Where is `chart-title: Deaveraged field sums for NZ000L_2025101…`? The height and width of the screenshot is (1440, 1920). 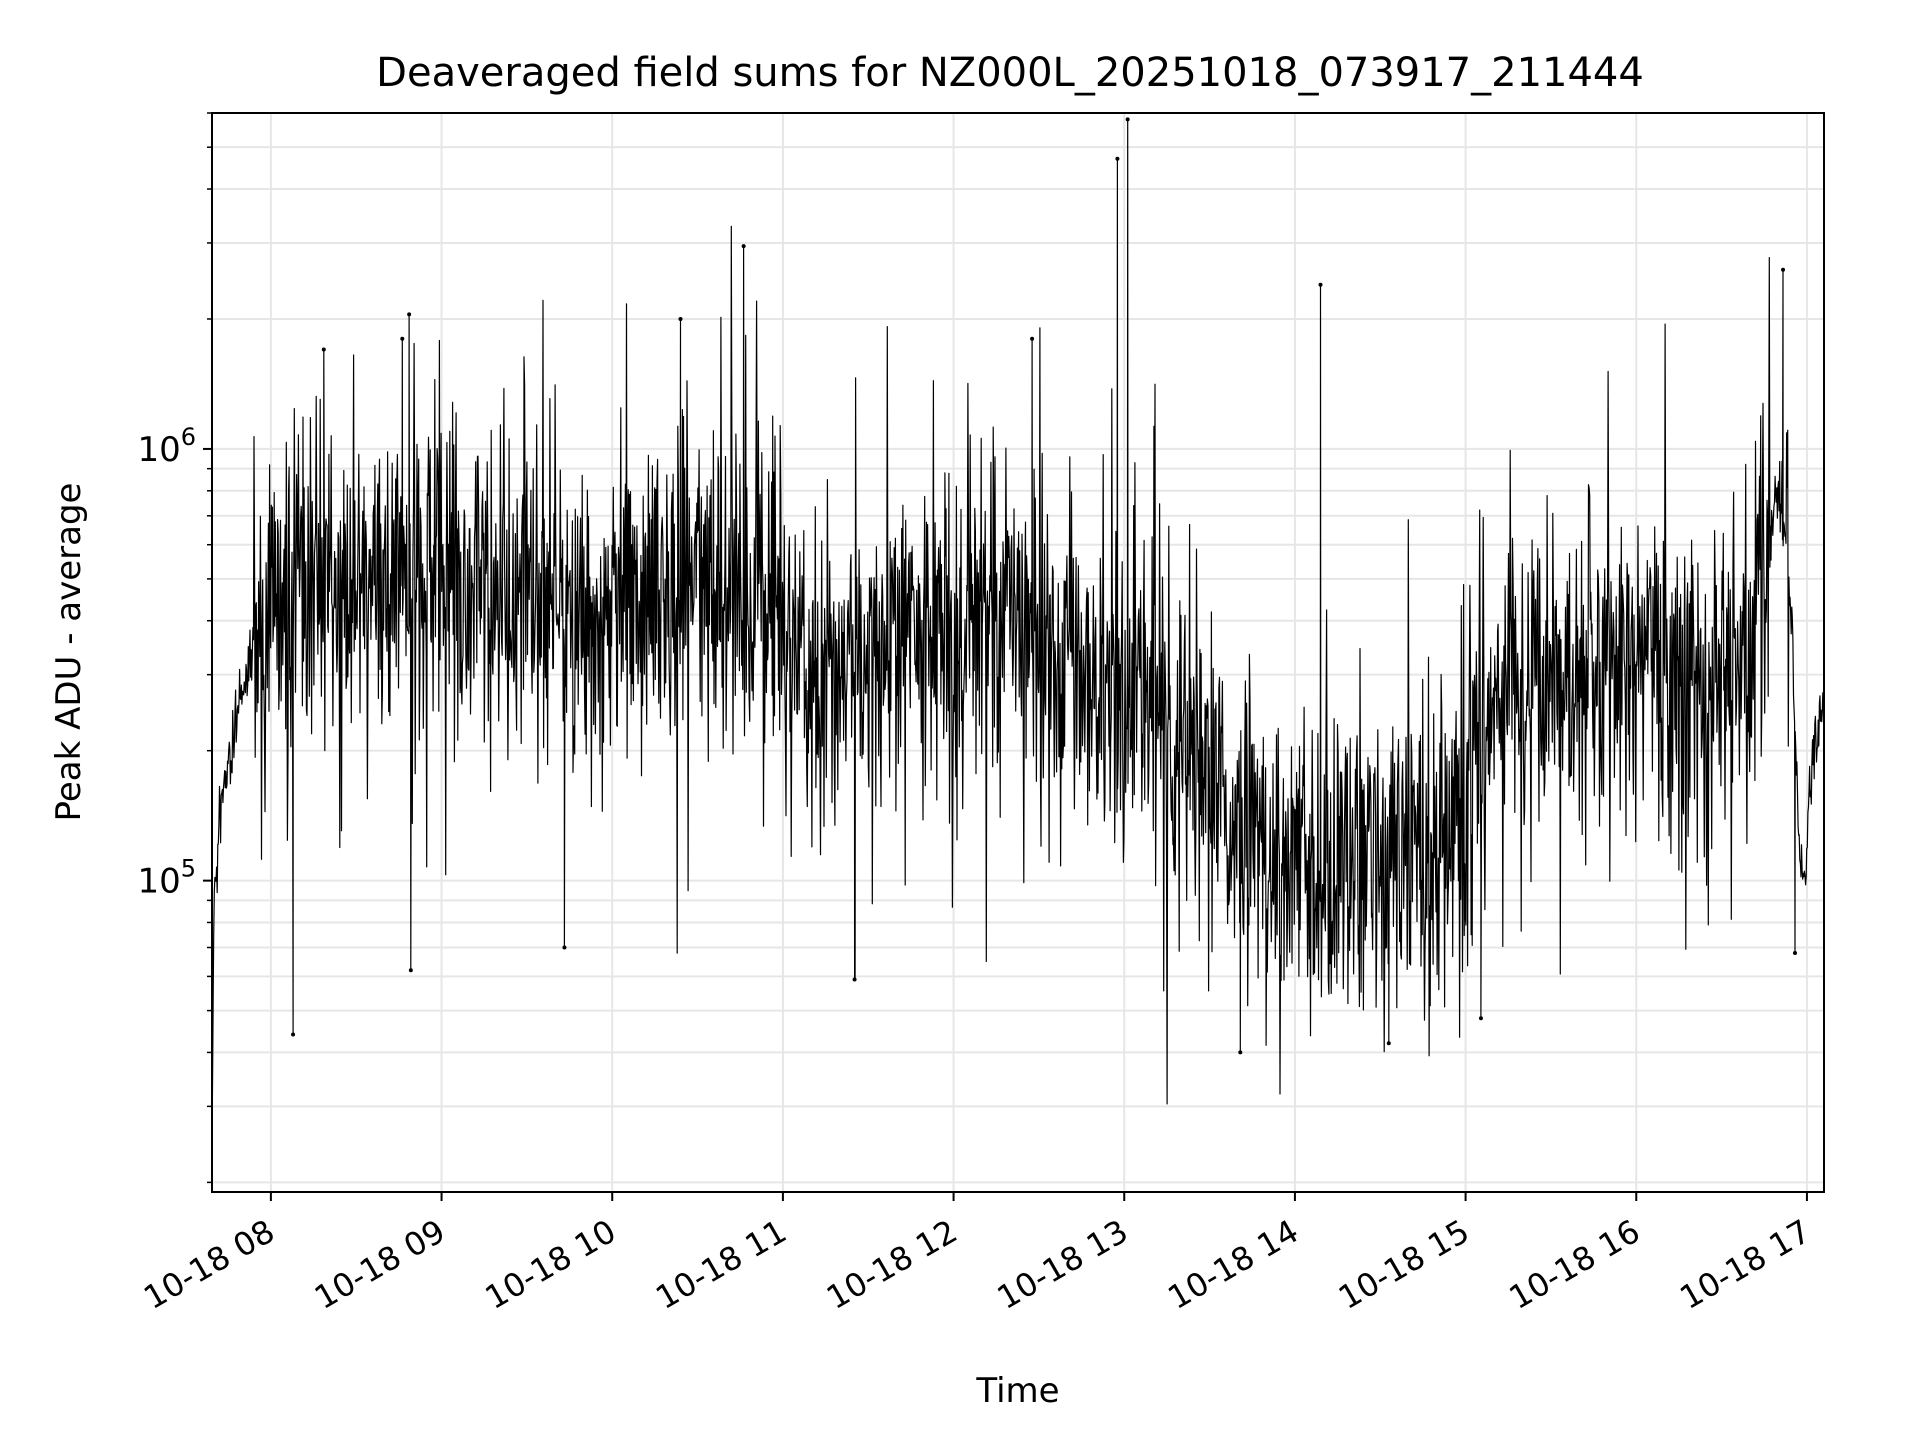
chart-title: Deaveraged field sums for NZ000L_2025101… is located at coordinates (1010, 73).